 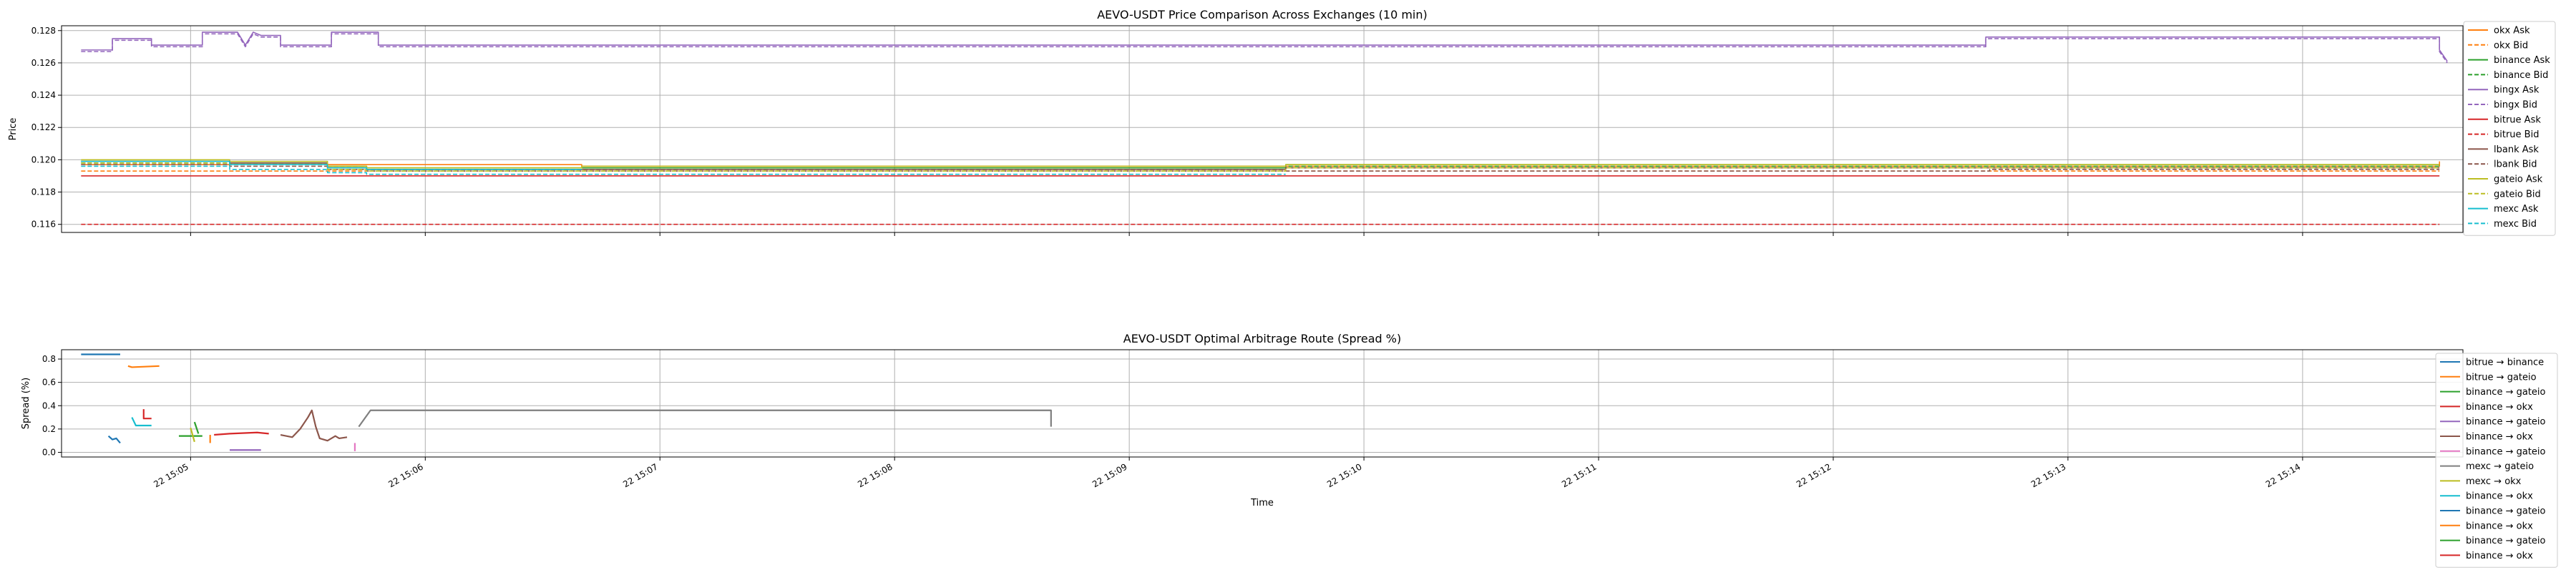 What do you see at coordinates (566, 402) in the screenshot?
I see `series-layer` at bounding box center [566, 402].